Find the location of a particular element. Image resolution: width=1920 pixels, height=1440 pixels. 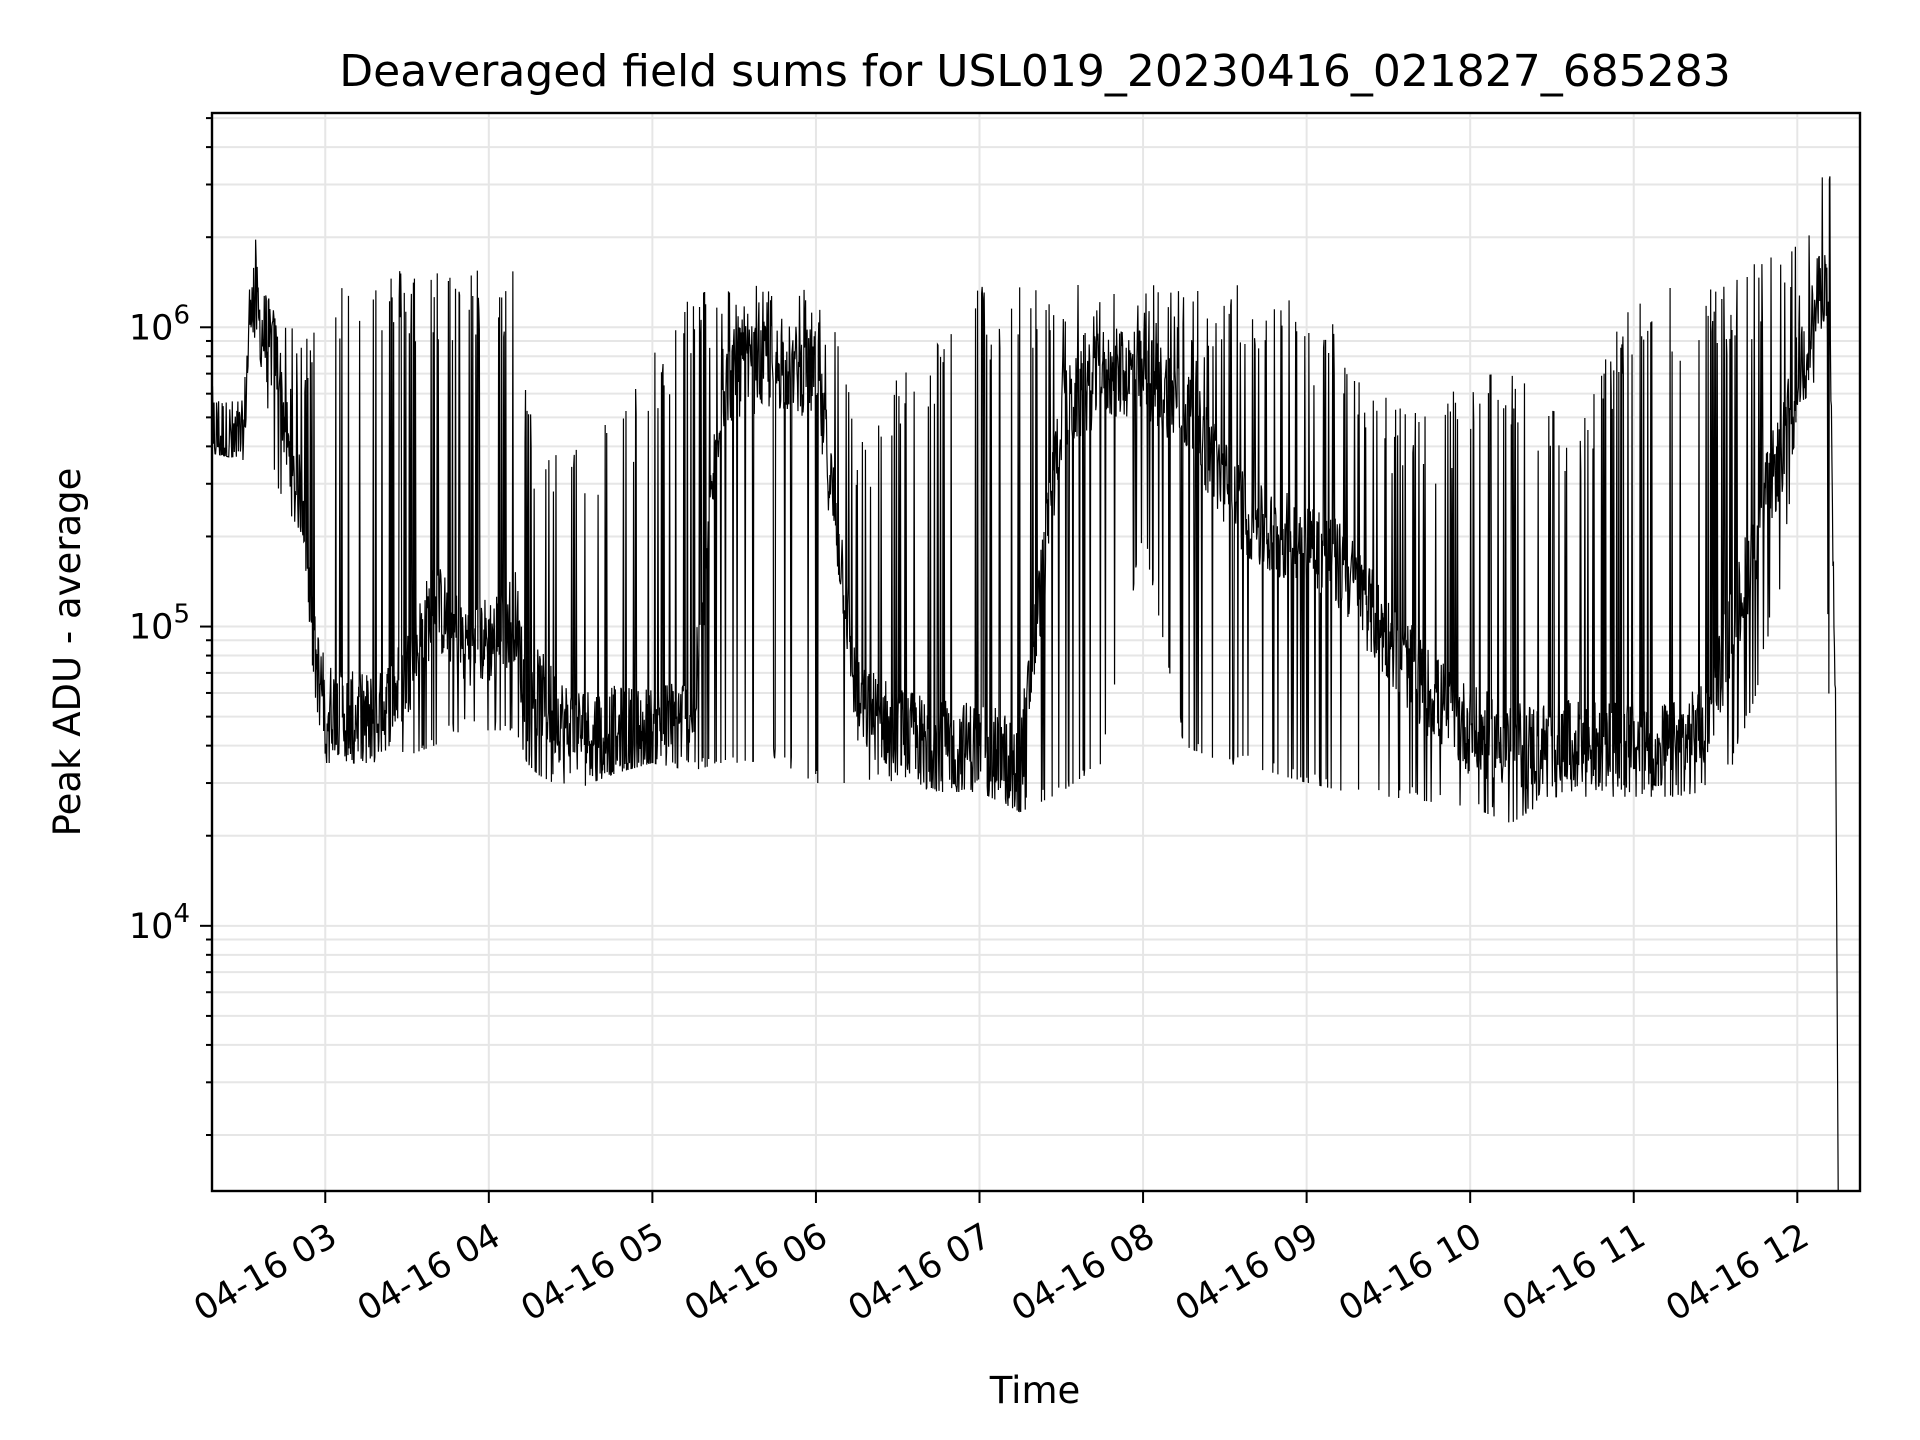

y-tick-label: 10⁶ is located at coordinates (159, 324).